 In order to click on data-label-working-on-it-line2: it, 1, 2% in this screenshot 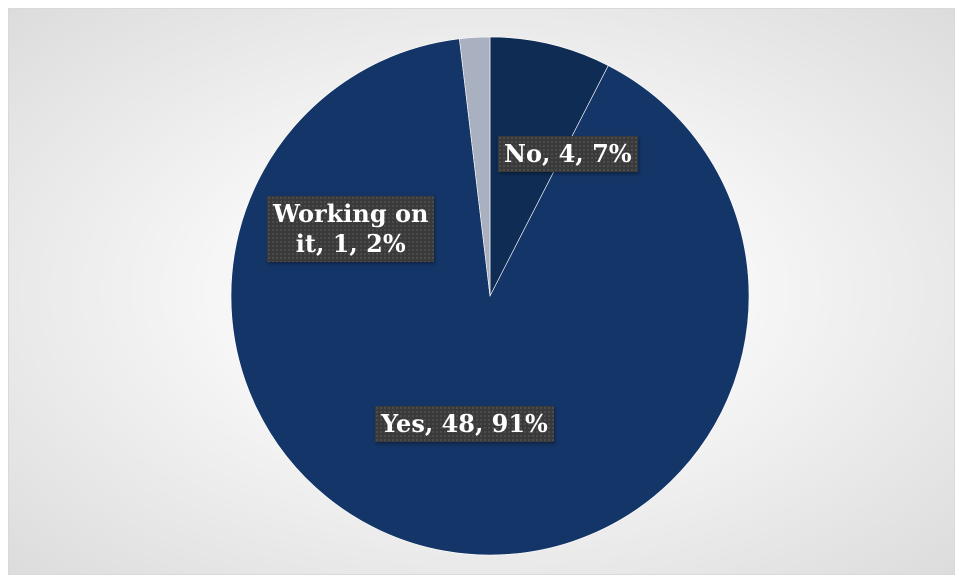, I will do `click(350, 243)`.